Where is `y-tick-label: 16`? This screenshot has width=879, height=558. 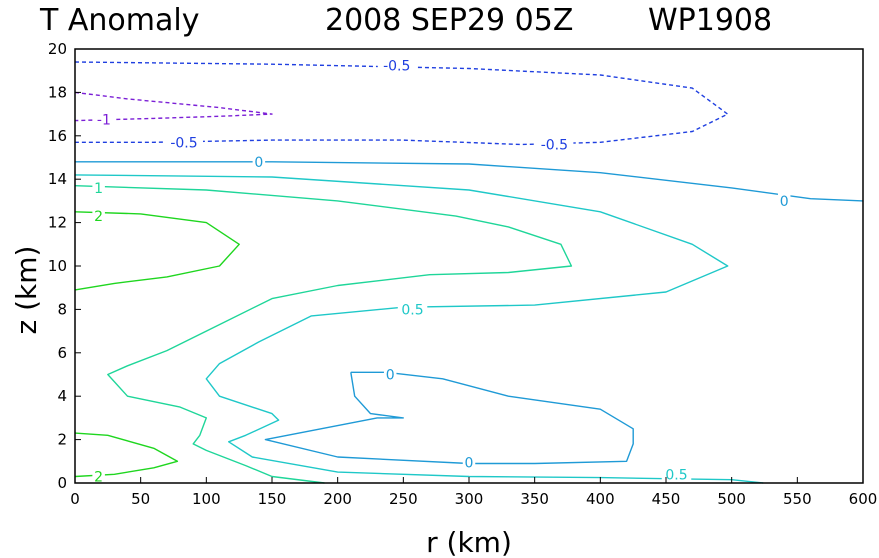
y-tick-label: 16 is located at coordinates (57, 136).